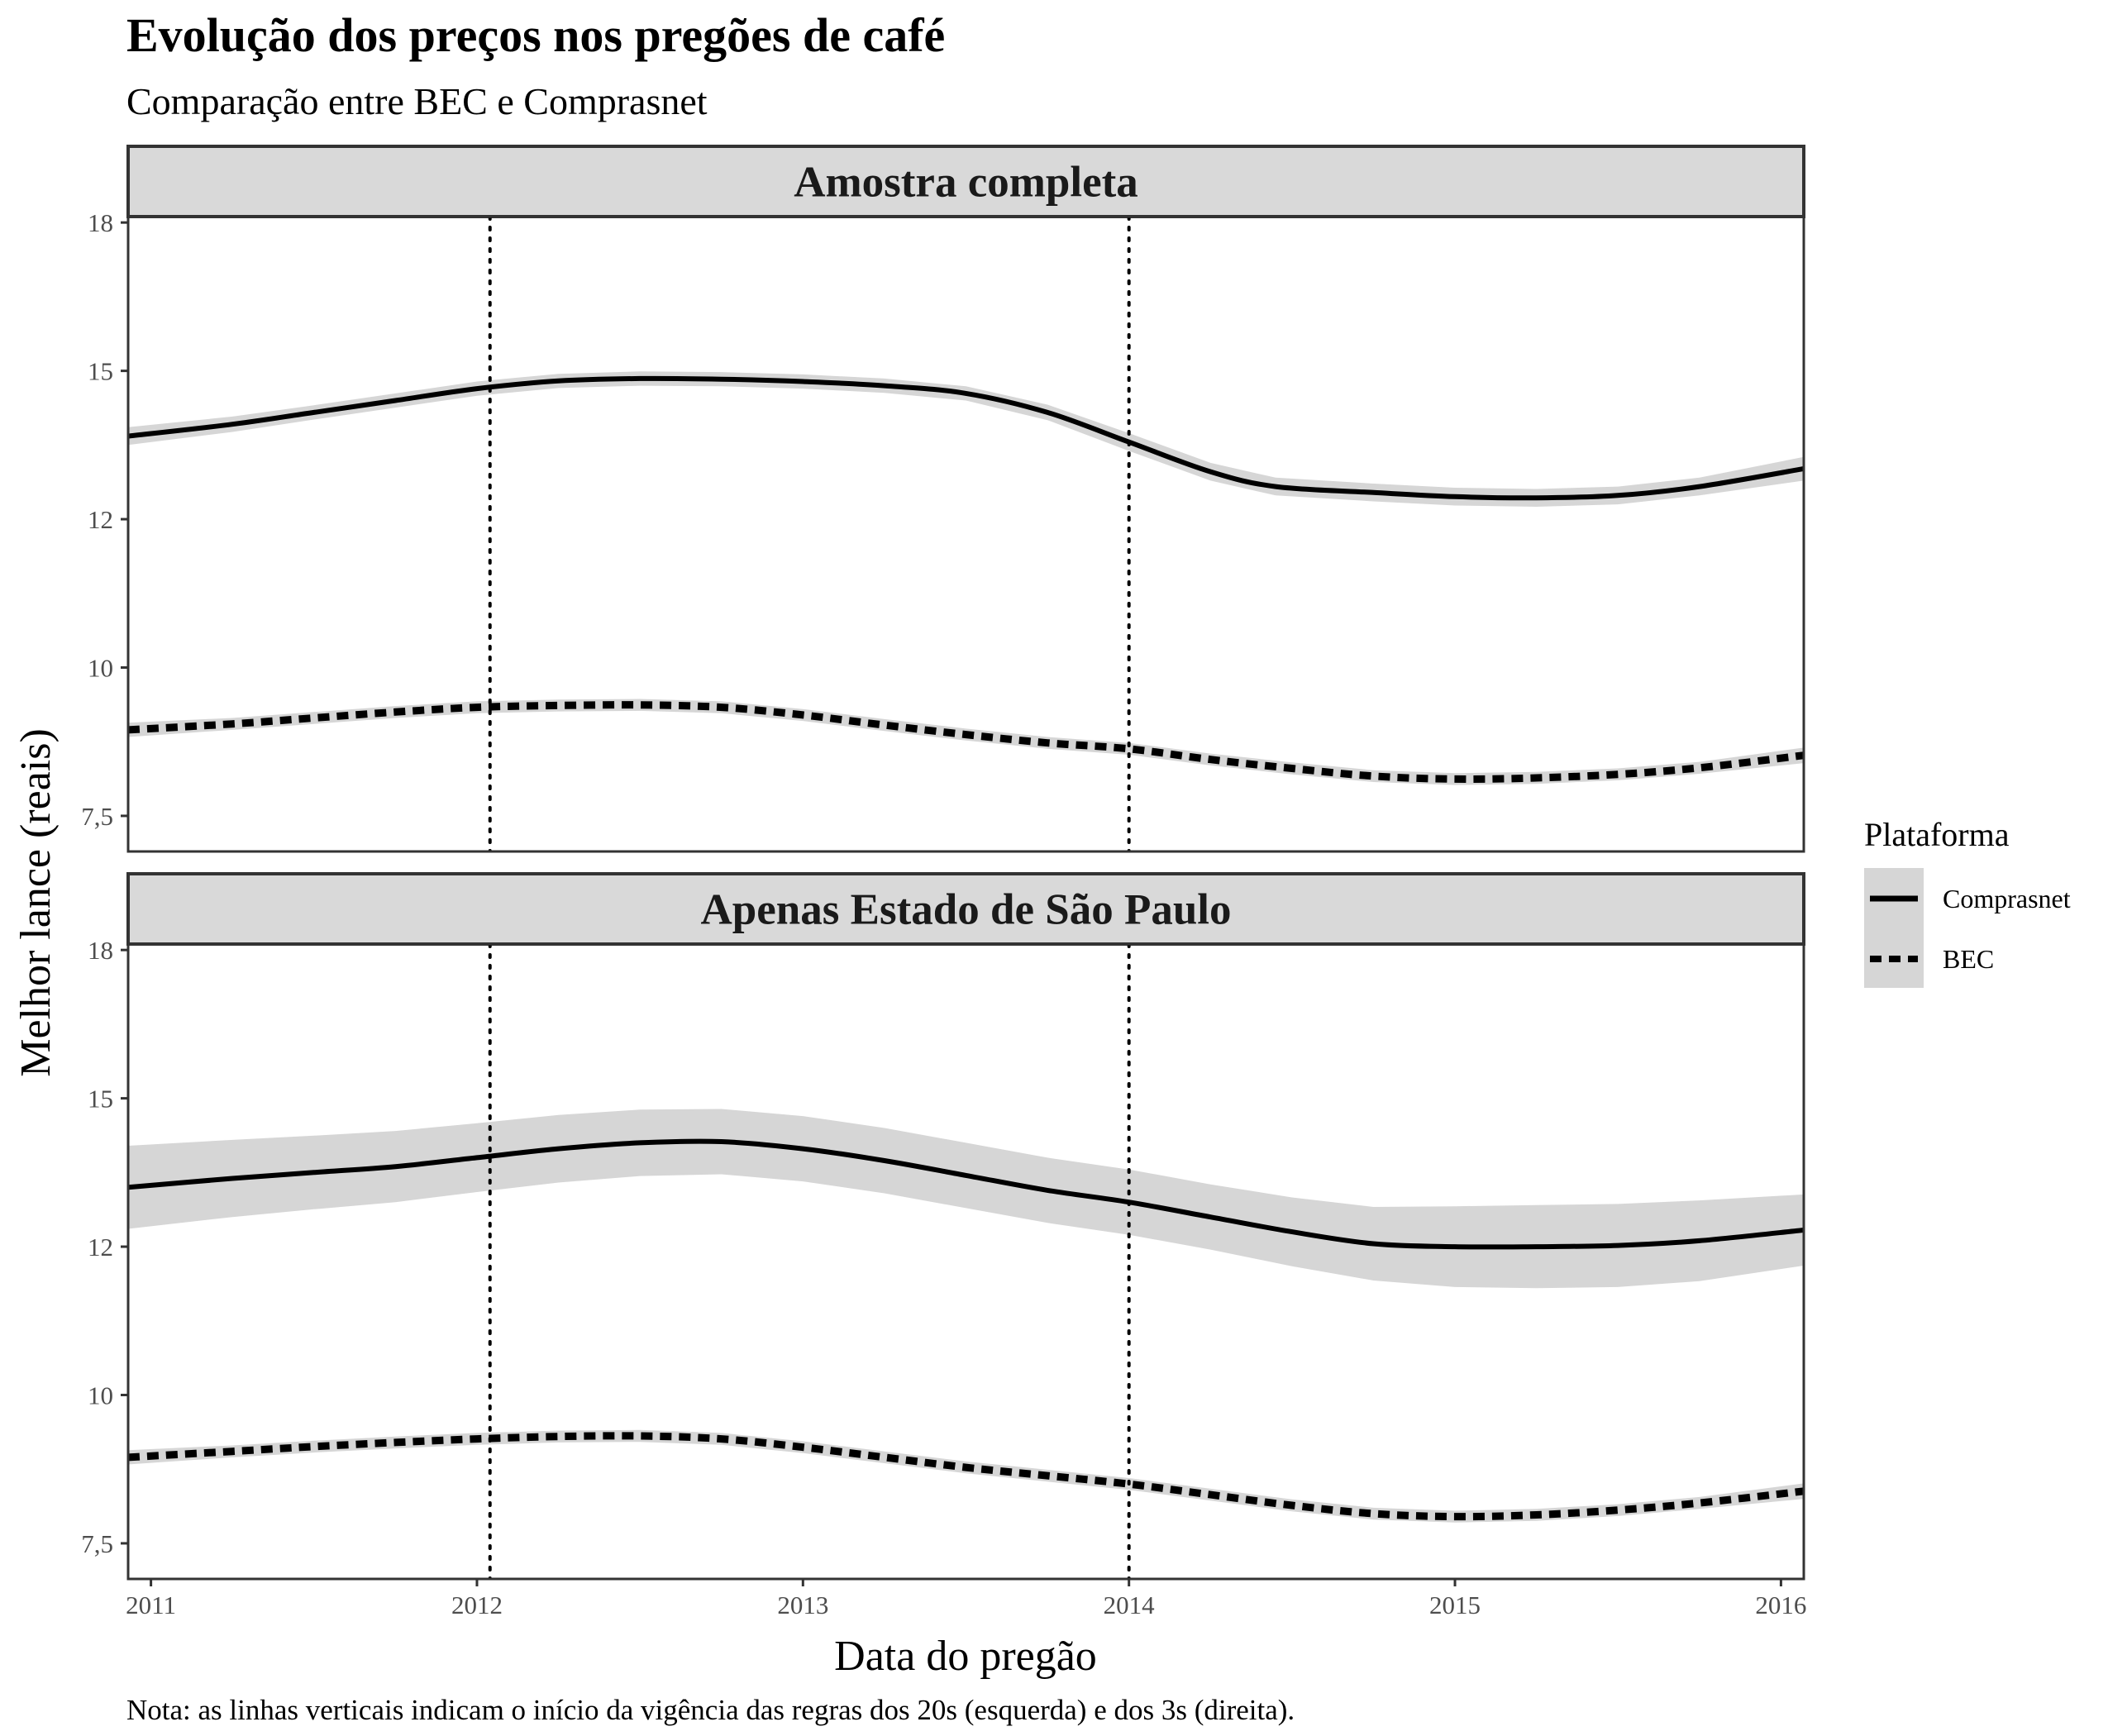  I want to click on facet-strip-label: Apenas Estado de São Paulo, so click(965, 910).